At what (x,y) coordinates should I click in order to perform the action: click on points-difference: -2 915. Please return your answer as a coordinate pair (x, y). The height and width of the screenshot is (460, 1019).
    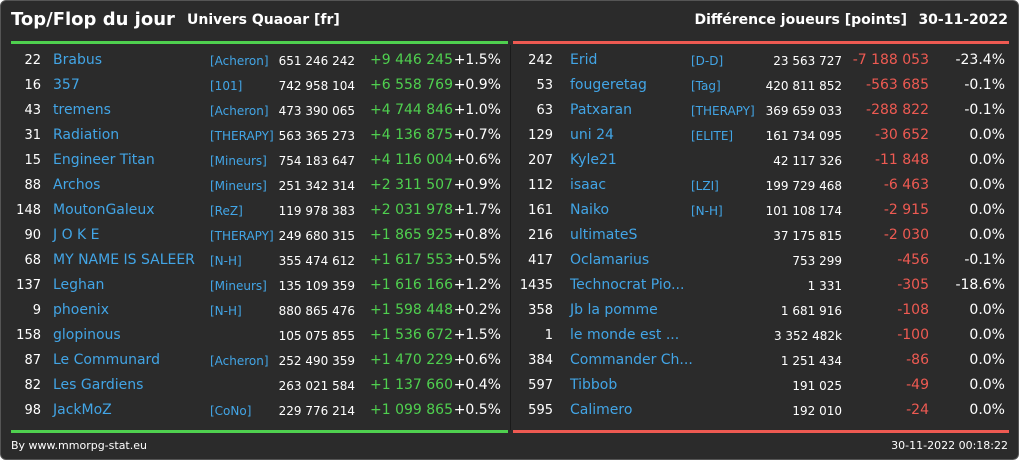
    Looking at the image, I should click on (906, 210).